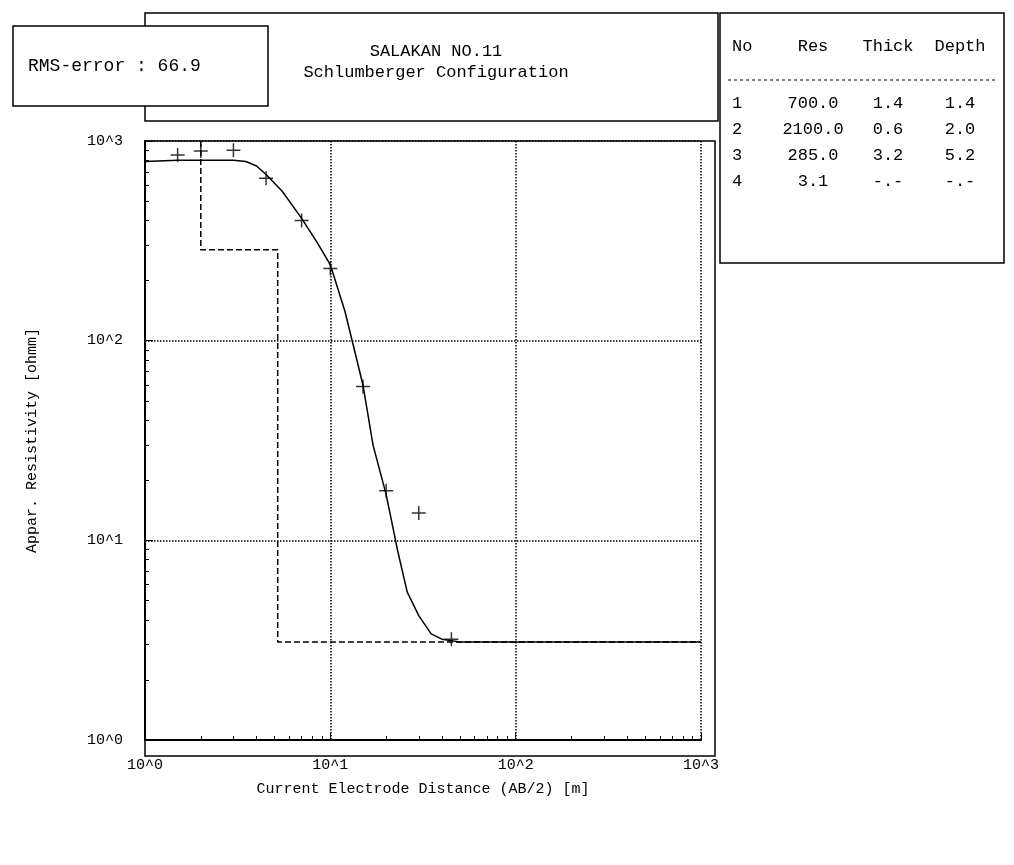  What do you see at coordinates (104, 540) in the screenshot?
I see `y-tick-label: 10^1` at bounding box center [104, 540].